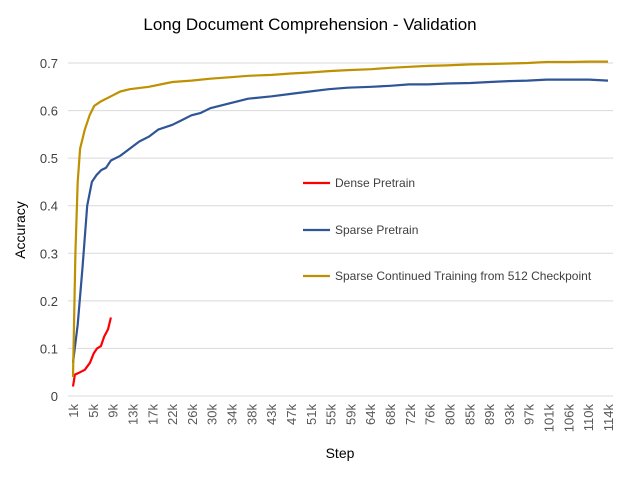 The width and height of the screenshot is (624, 480). I want to click on y-tick-label: 0, so click(54, 396).